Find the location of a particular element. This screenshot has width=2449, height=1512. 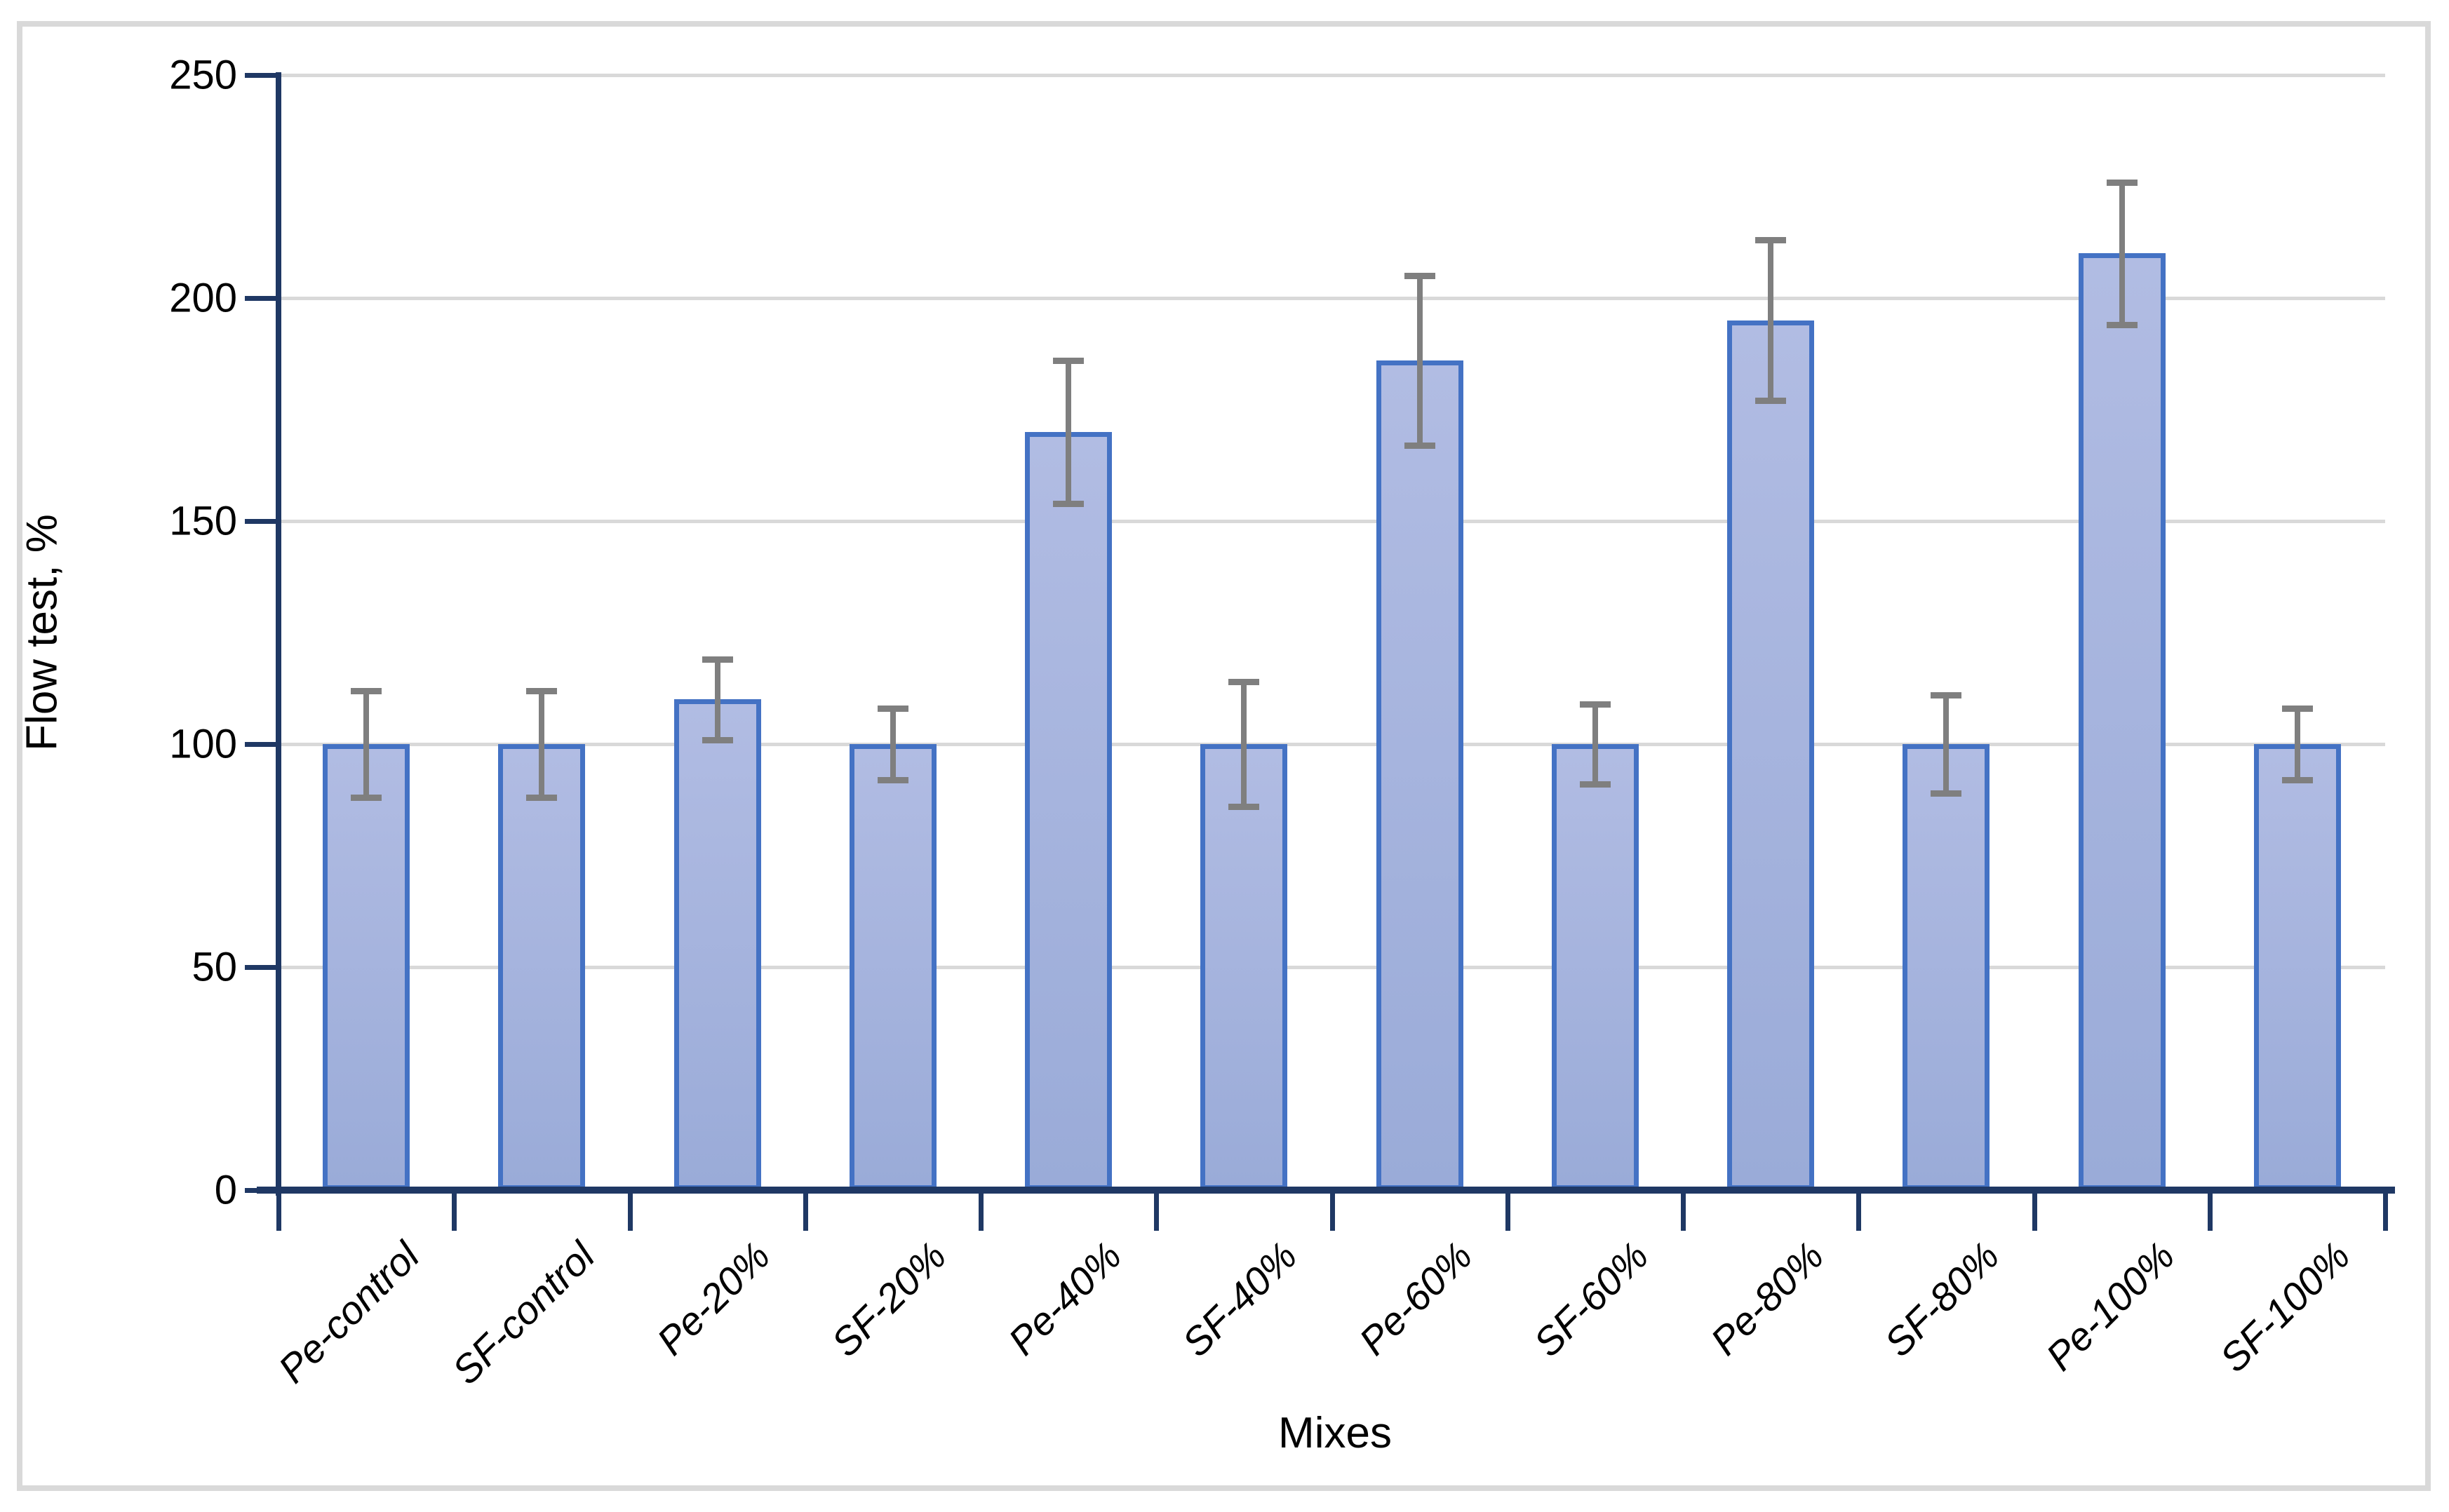

x-tick-label-SF-80%: SF-80% is located at coordinates (1942, 1299).